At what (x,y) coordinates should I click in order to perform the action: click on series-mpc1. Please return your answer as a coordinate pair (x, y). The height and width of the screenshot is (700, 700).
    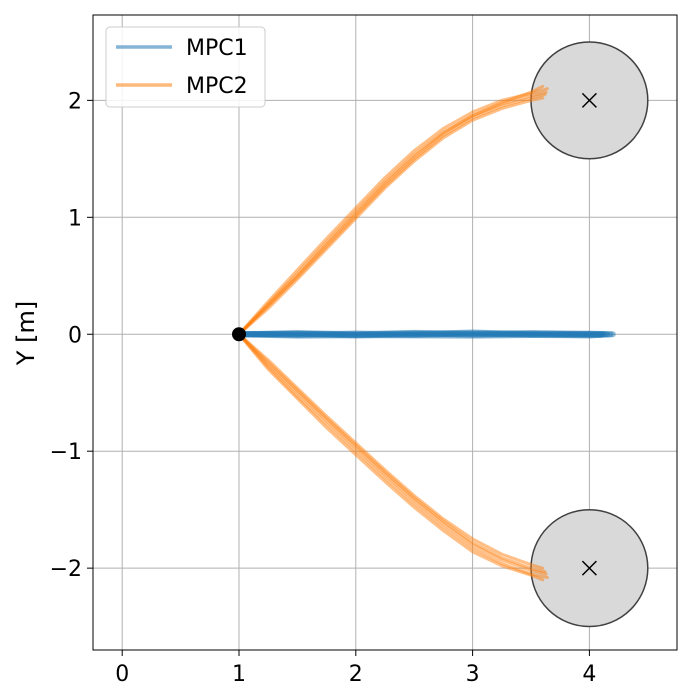
    Looking at the image, I should click on (426, 334).